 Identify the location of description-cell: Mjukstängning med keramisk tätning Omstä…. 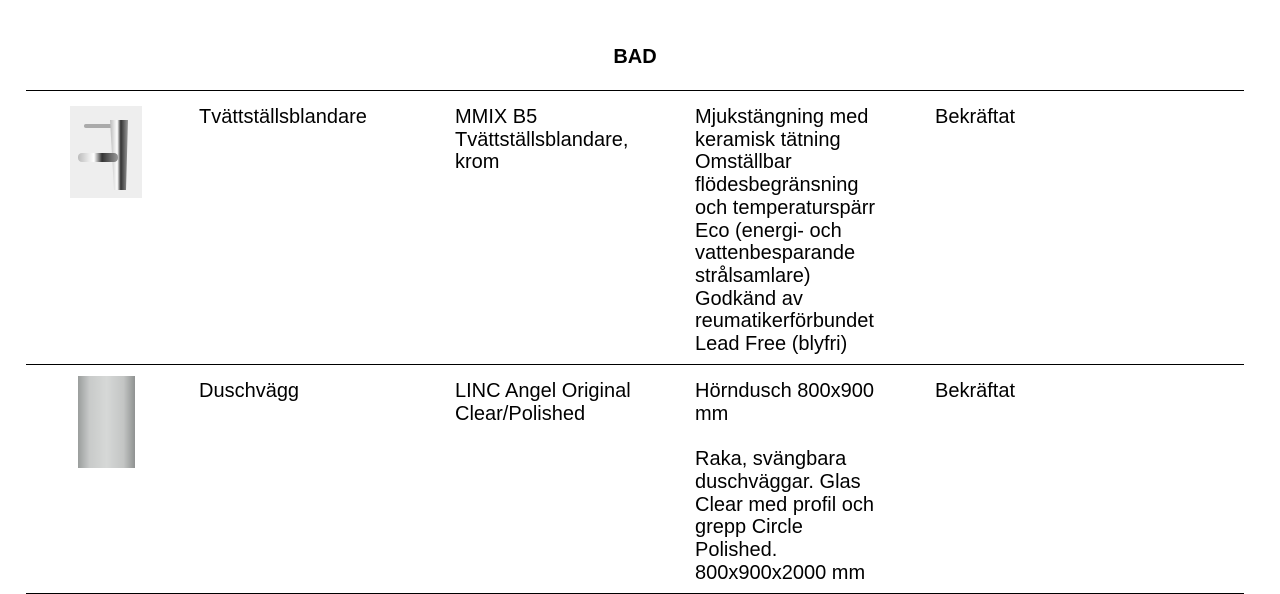
(785, 231).